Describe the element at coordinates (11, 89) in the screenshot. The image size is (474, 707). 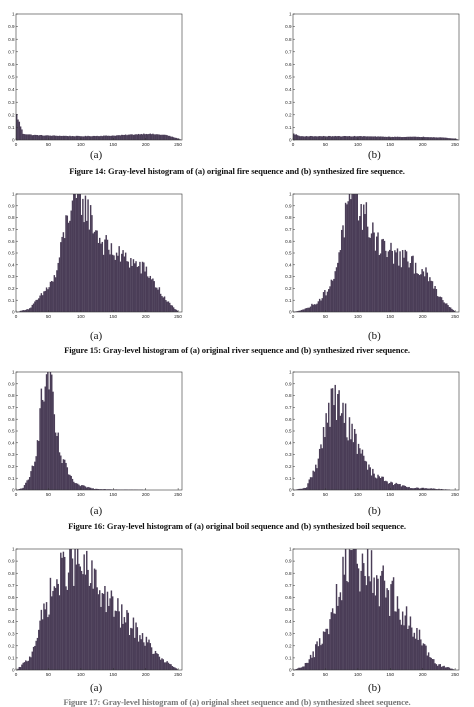
I see `y-tick-label: 0.4` at that location.